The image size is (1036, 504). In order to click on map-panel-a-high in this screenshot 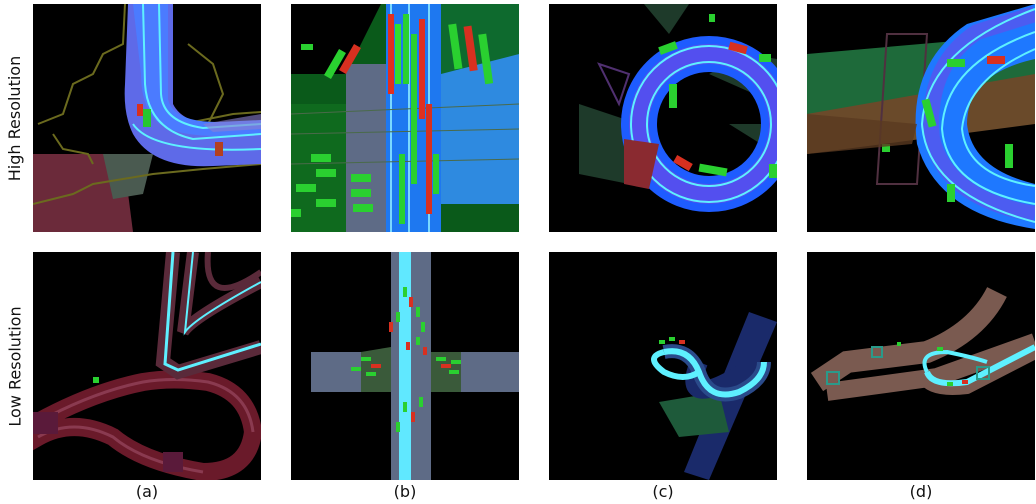, I will do `click(147, 118)`.